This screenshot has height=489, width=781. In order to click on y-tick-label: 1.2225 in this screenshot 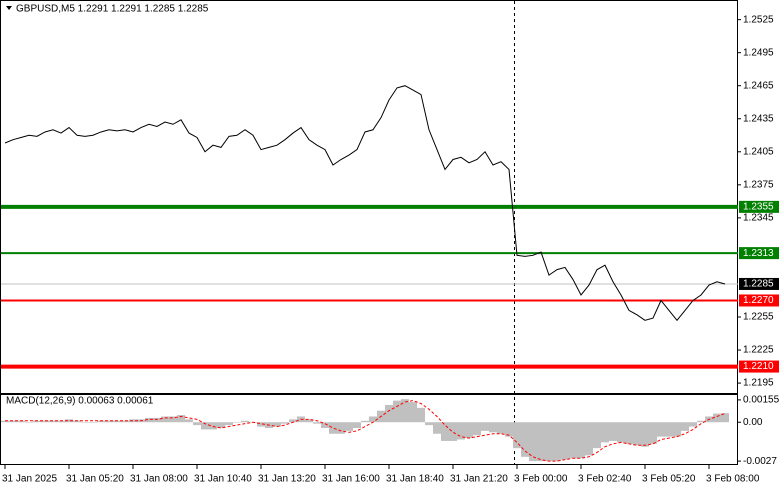, I will do `click(758, 350)`.